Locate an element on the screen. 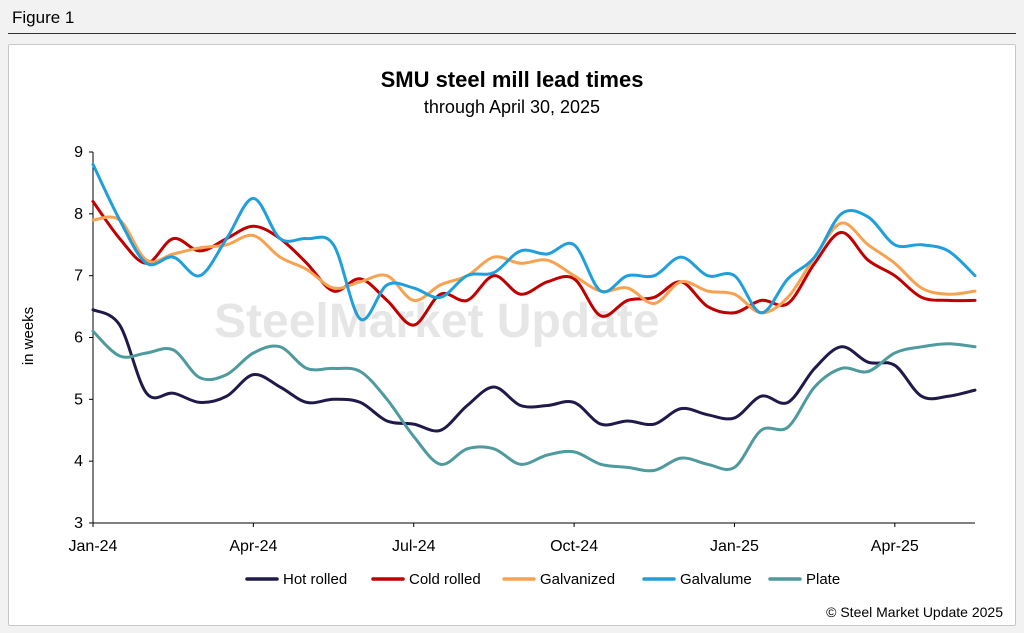 The height and width of the screenshot is (633, 1024). watermark: SteelMarket Update is located at coordinates (436, 321).